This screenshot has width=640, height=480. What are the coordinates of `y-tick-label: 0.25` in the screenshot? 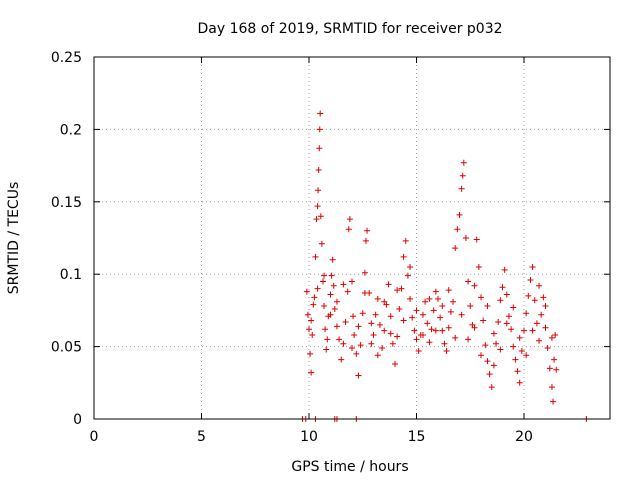 It's located at (66, 58).